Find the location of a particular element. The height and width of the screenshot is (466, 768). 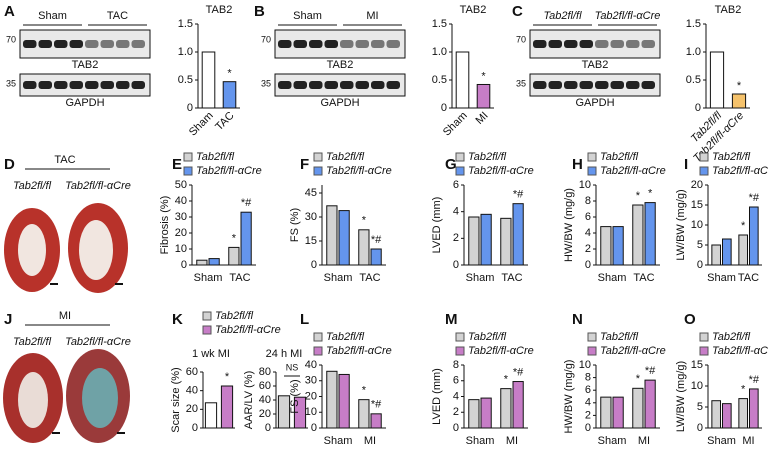

panel-letter: J is located at coordinates (8, 319).